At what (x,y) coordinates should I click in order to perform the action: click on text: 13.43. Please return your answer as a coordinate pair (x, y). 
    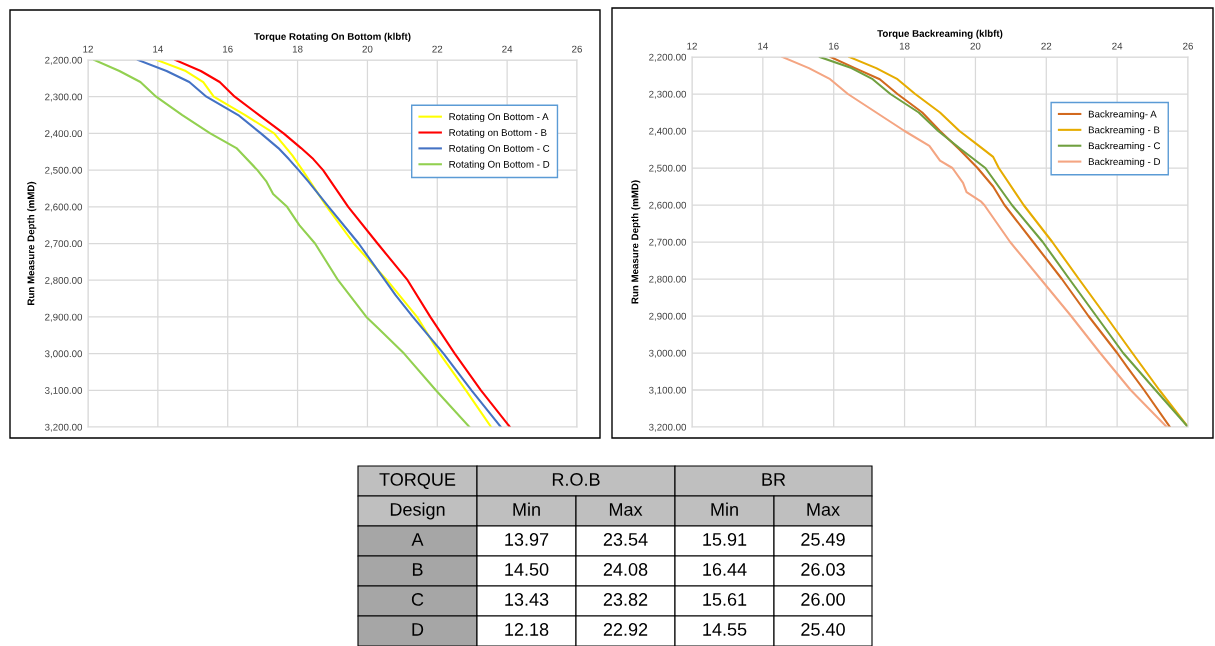
    Looking at the image, I should click on (527, 599).